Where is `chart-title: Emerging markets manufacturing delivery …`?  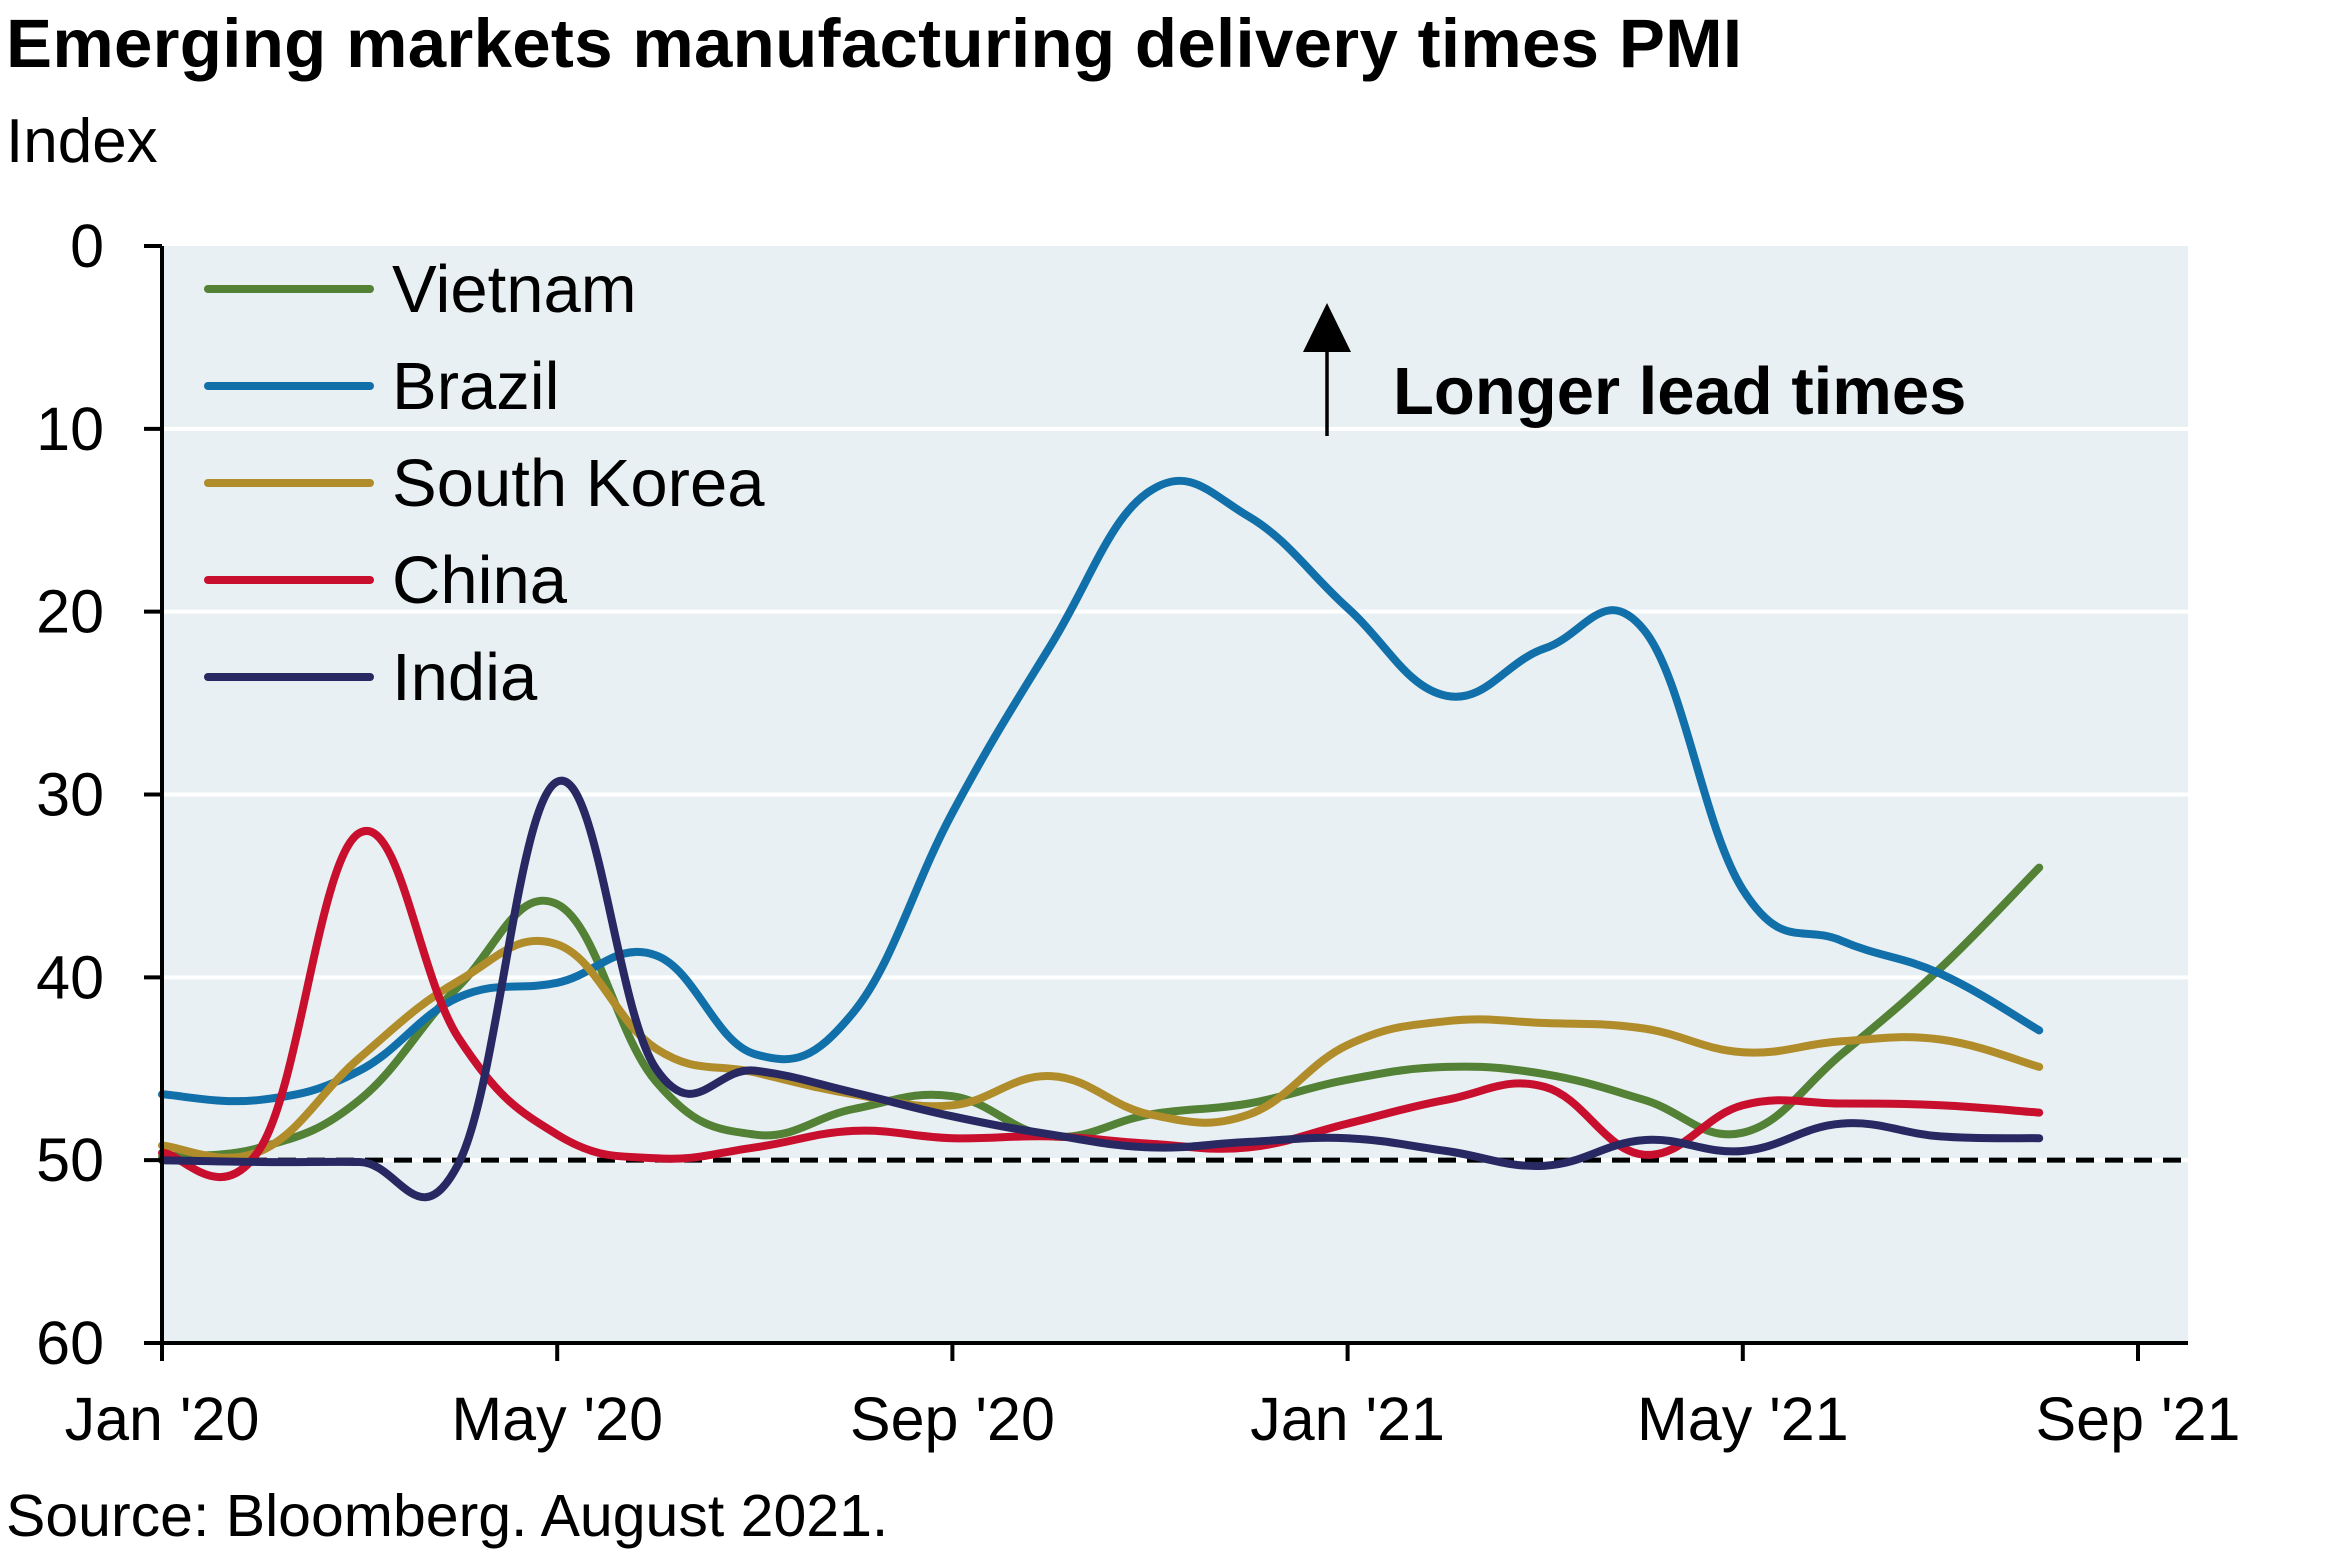 chart-title: Emerging markets manufacturing delivery … is located at coordinates (874, 43).